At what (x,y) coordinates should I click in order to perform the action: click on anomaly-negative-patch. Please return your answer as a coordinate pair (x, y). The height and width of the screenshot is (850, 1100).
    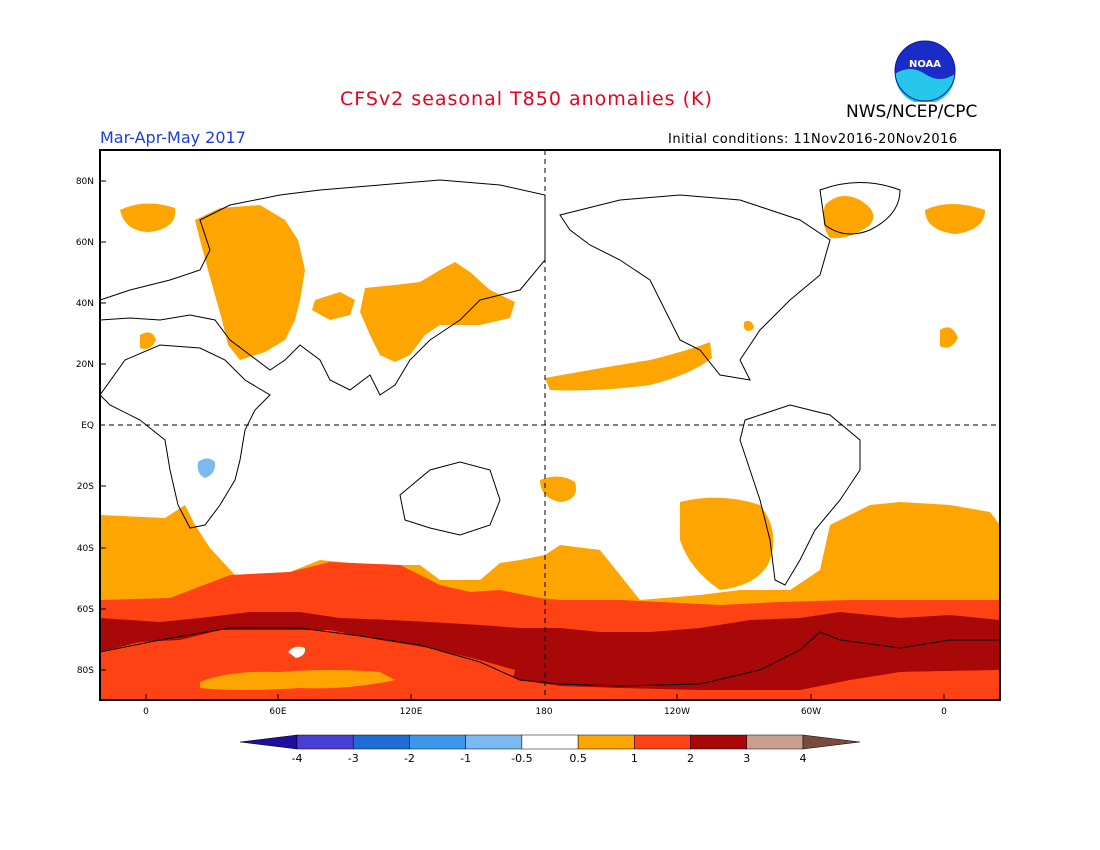
    Looking at the image, I should click on (206, 468).